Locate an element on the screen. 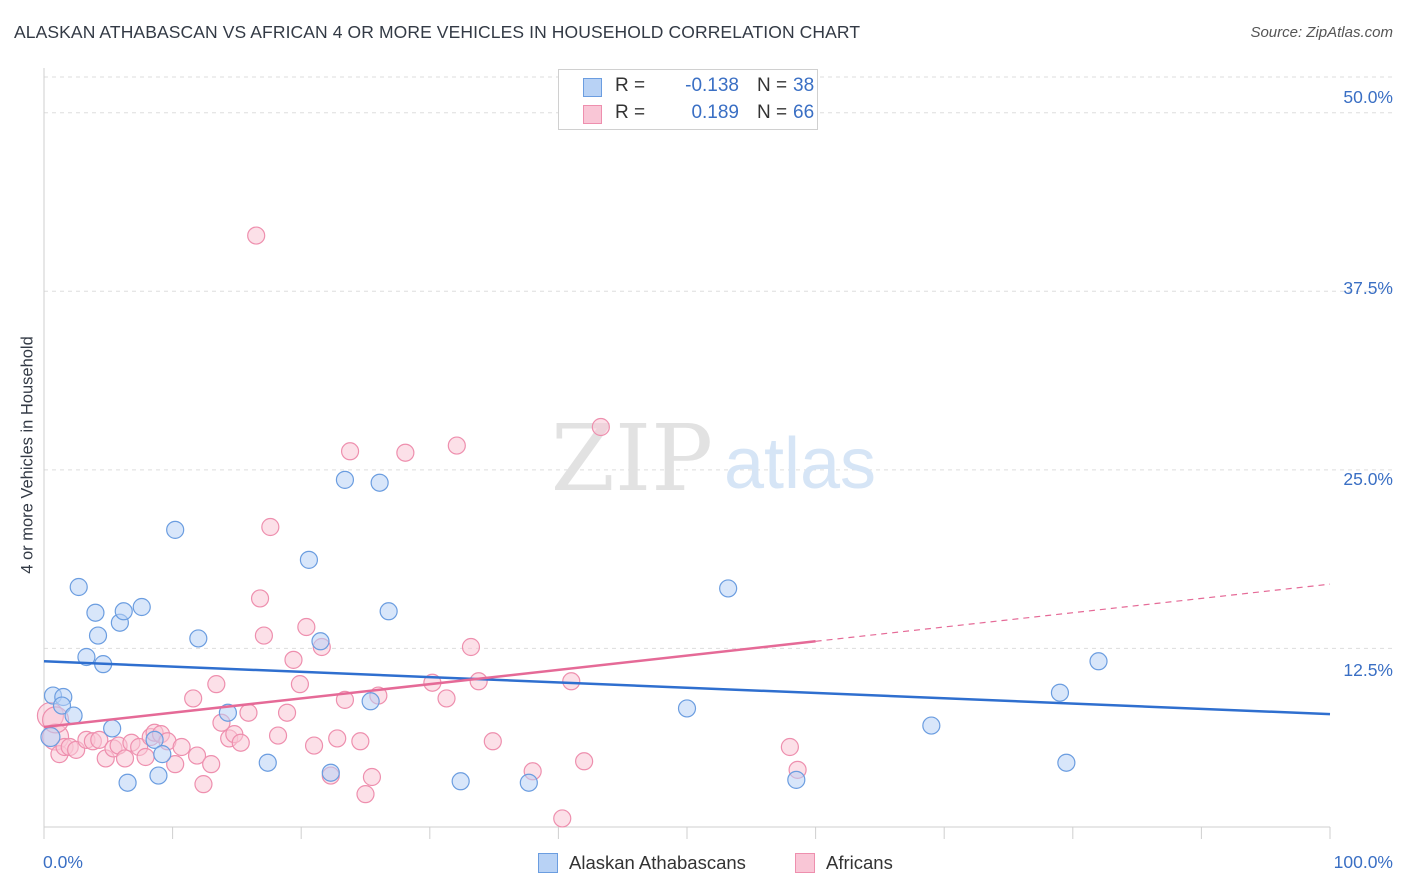 The width and height of the screenshot is (1406, 892). trend-line-africans is located at coordinates (429, 684).